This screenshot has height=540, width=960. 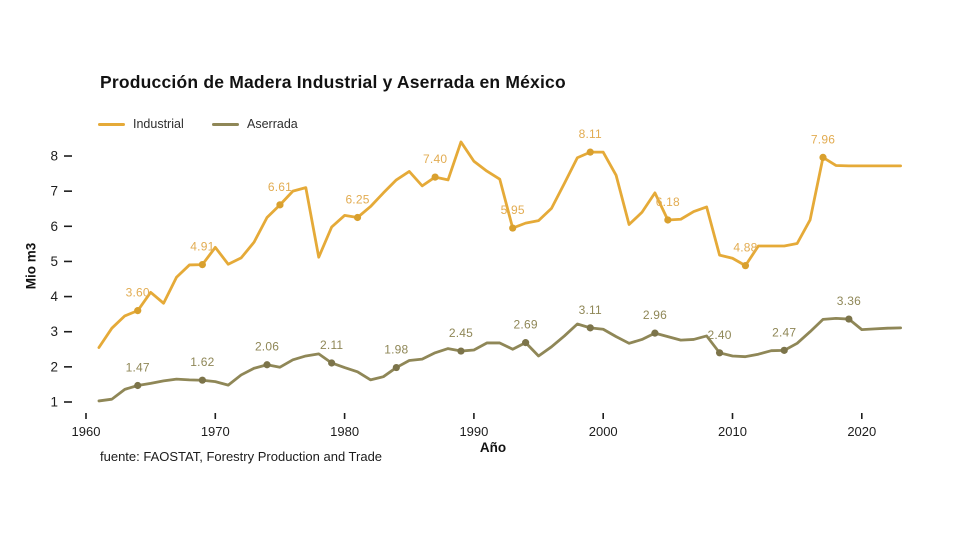 What do you see at coordinates (590, 134) in the screenshot?
I see `industrial-value-label: 8.11` at bounding box center [590, 134].